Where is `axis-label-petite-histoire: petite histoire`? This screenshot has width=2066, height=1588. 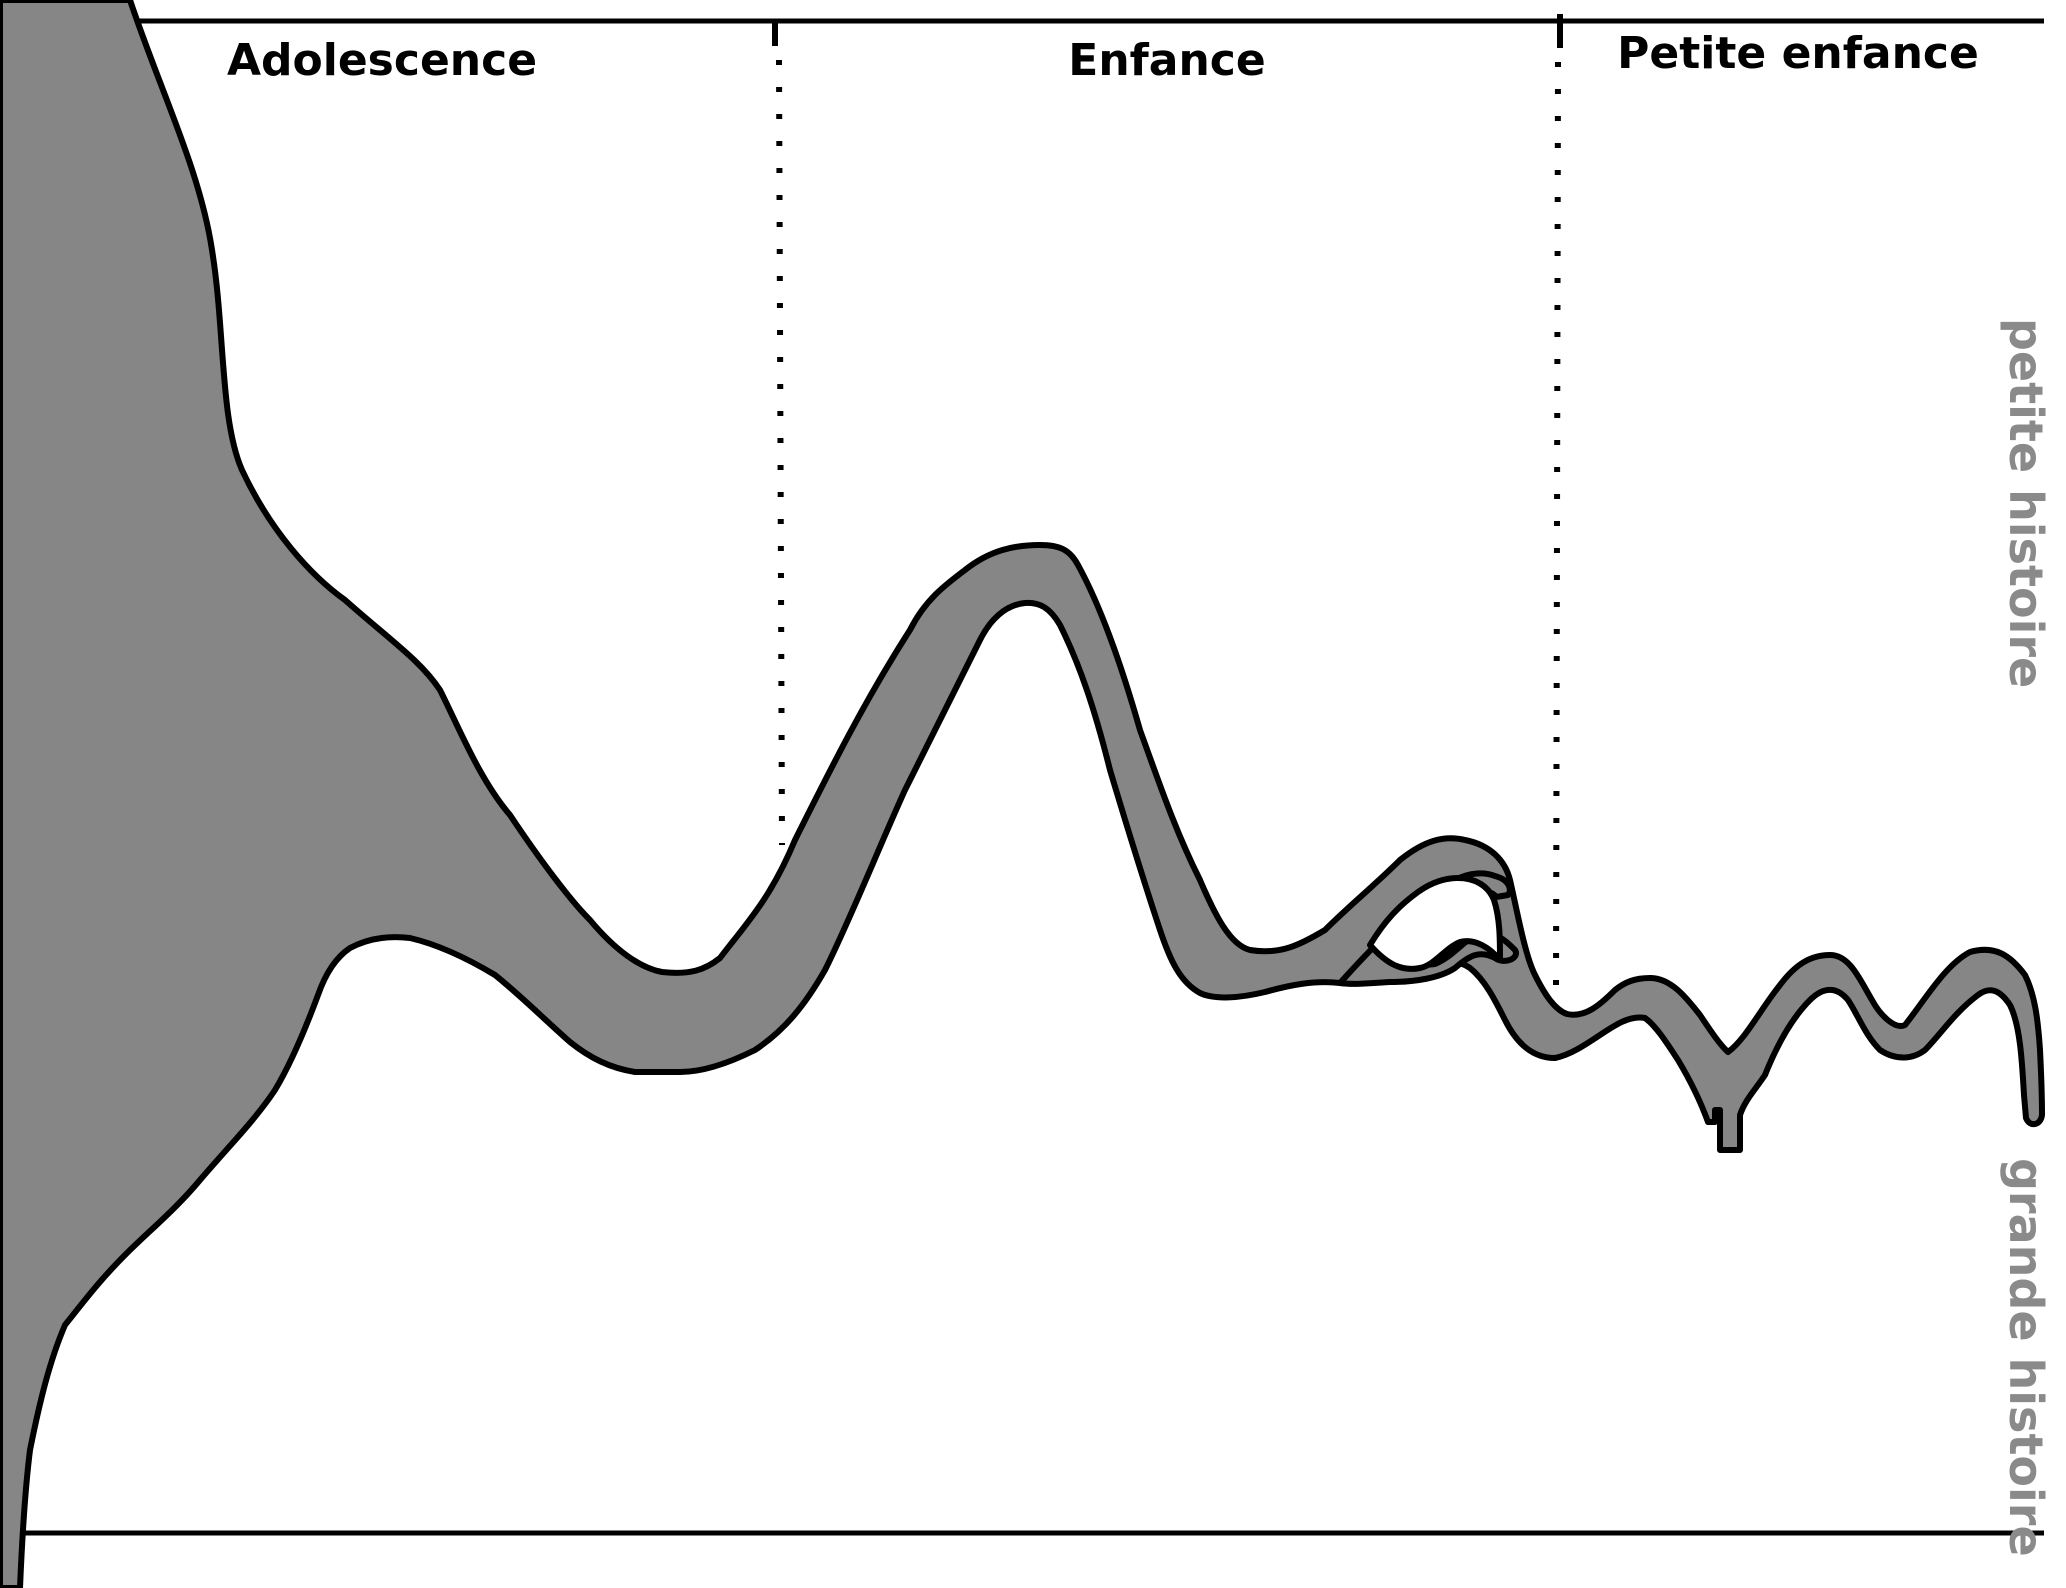
axis-label-petite-histoire: petite histoire is located at coordinates (2026, 503).